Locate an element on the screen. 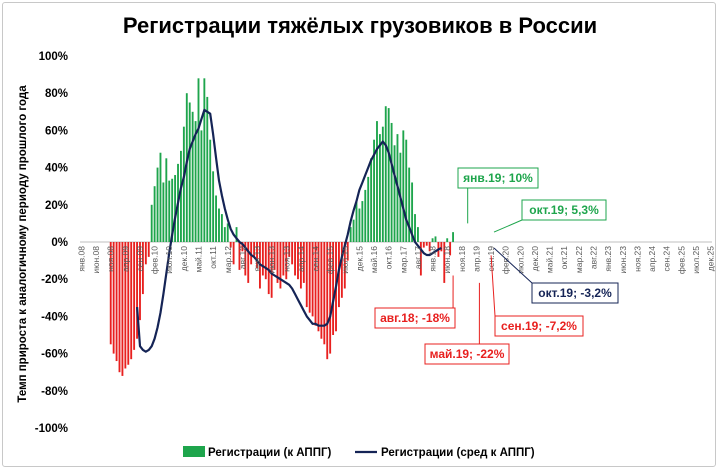 The height and width of the screenshot is (471, 720). x-tick-label: май.11 is located at coordinates (199, 259).